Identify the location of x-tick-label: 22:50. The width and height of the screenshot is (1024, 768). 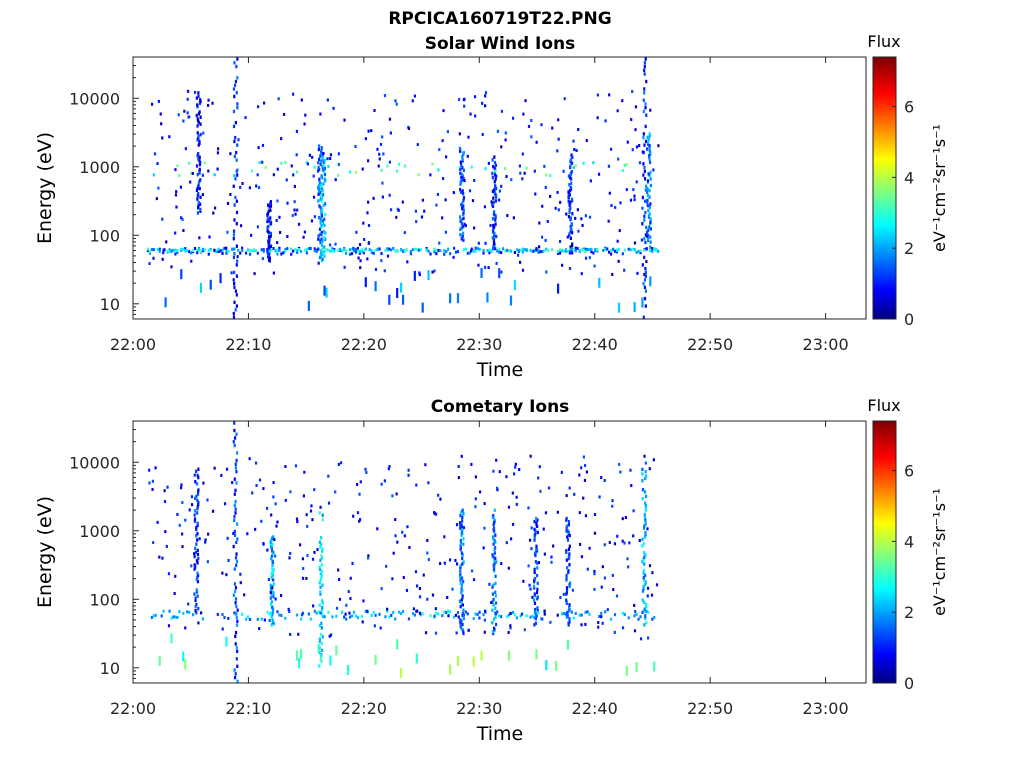
(710, 708).